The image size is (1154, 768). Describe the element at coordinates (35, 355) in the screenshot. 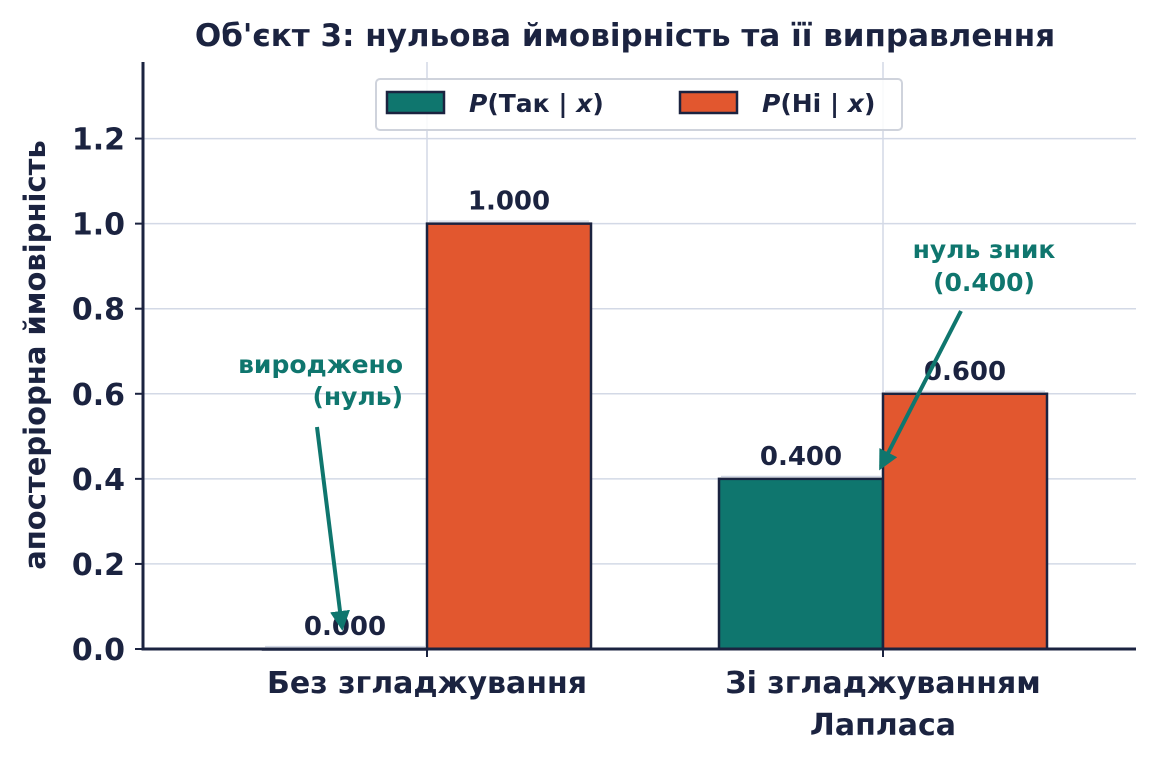

I see `y-axis-label: апостеріорна ймовірність` at that location.